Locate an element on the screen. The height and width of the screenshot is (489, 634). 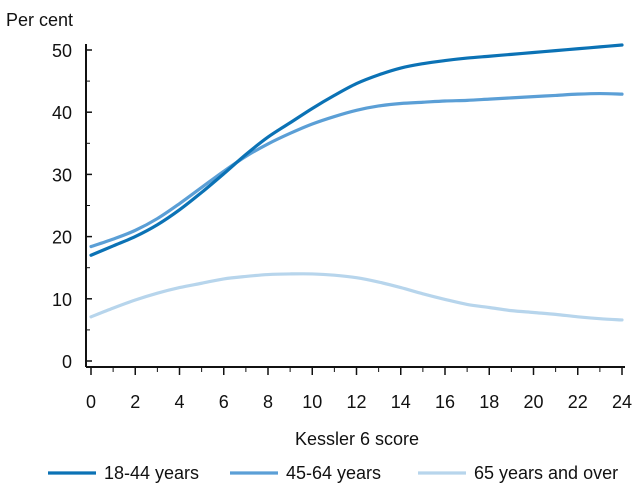
x-tick-label: 2 is located at coordinates (135, 402).